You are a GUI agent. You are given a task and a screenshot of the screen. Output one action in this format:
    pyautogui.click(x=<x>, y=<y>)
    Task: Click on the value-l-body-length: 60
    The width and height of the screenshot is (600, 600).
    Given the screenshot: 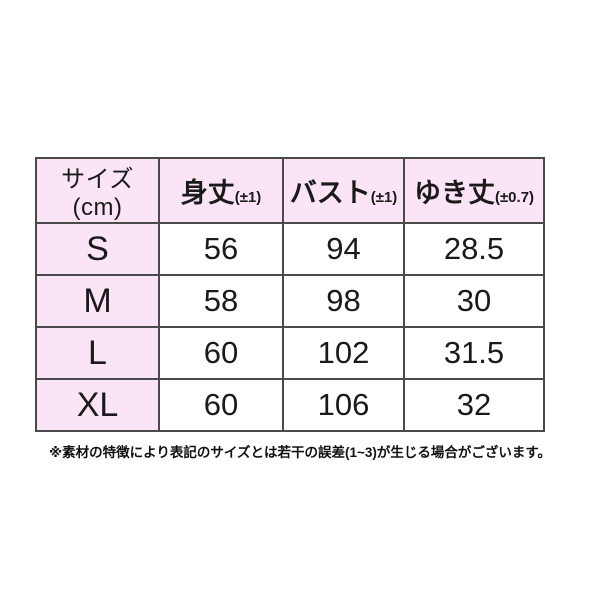 What is the action you would take?
    pyautogui.click(x=221, y=353)
    